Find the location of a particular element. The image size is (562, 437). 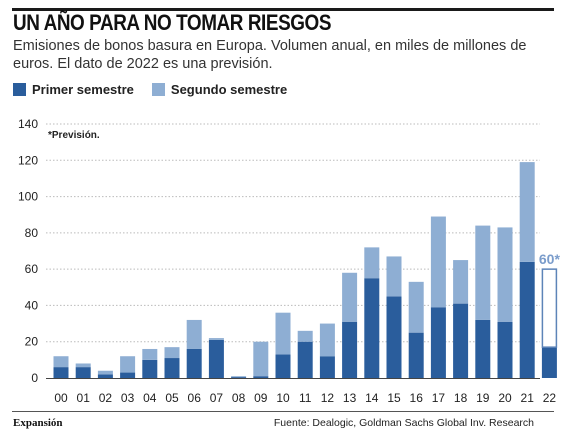

forecast-note: *Previsión. is located at coordinates (74, 135).